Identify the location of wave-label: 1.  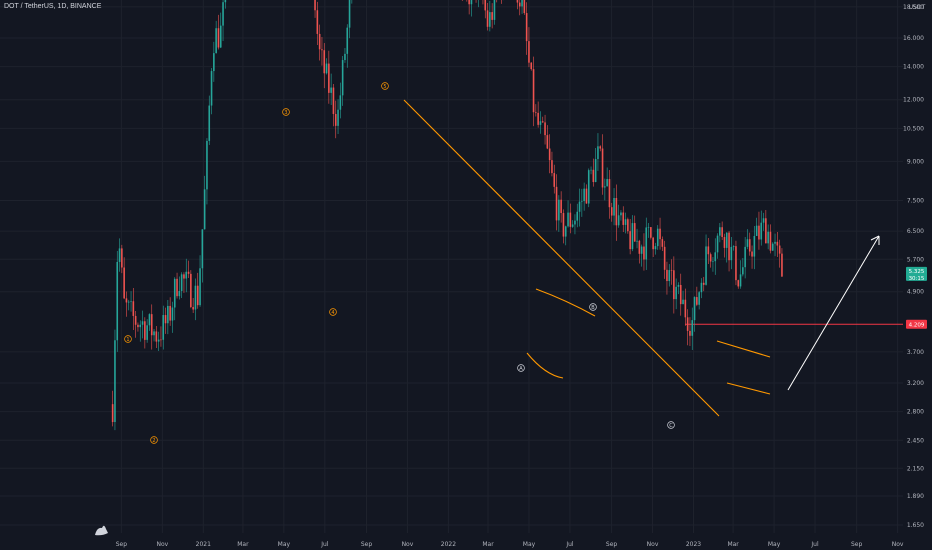
(127, 340).